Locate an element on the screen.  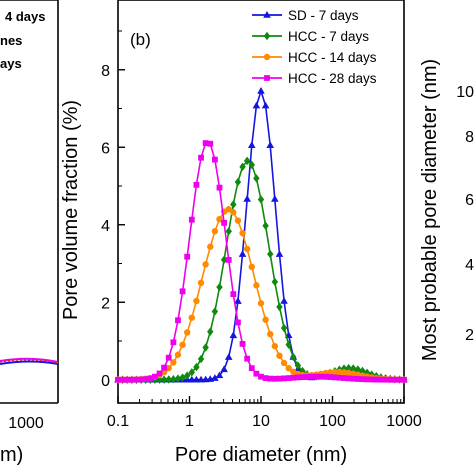
y-tick-label: 4 is located at coordinates (105, 226).